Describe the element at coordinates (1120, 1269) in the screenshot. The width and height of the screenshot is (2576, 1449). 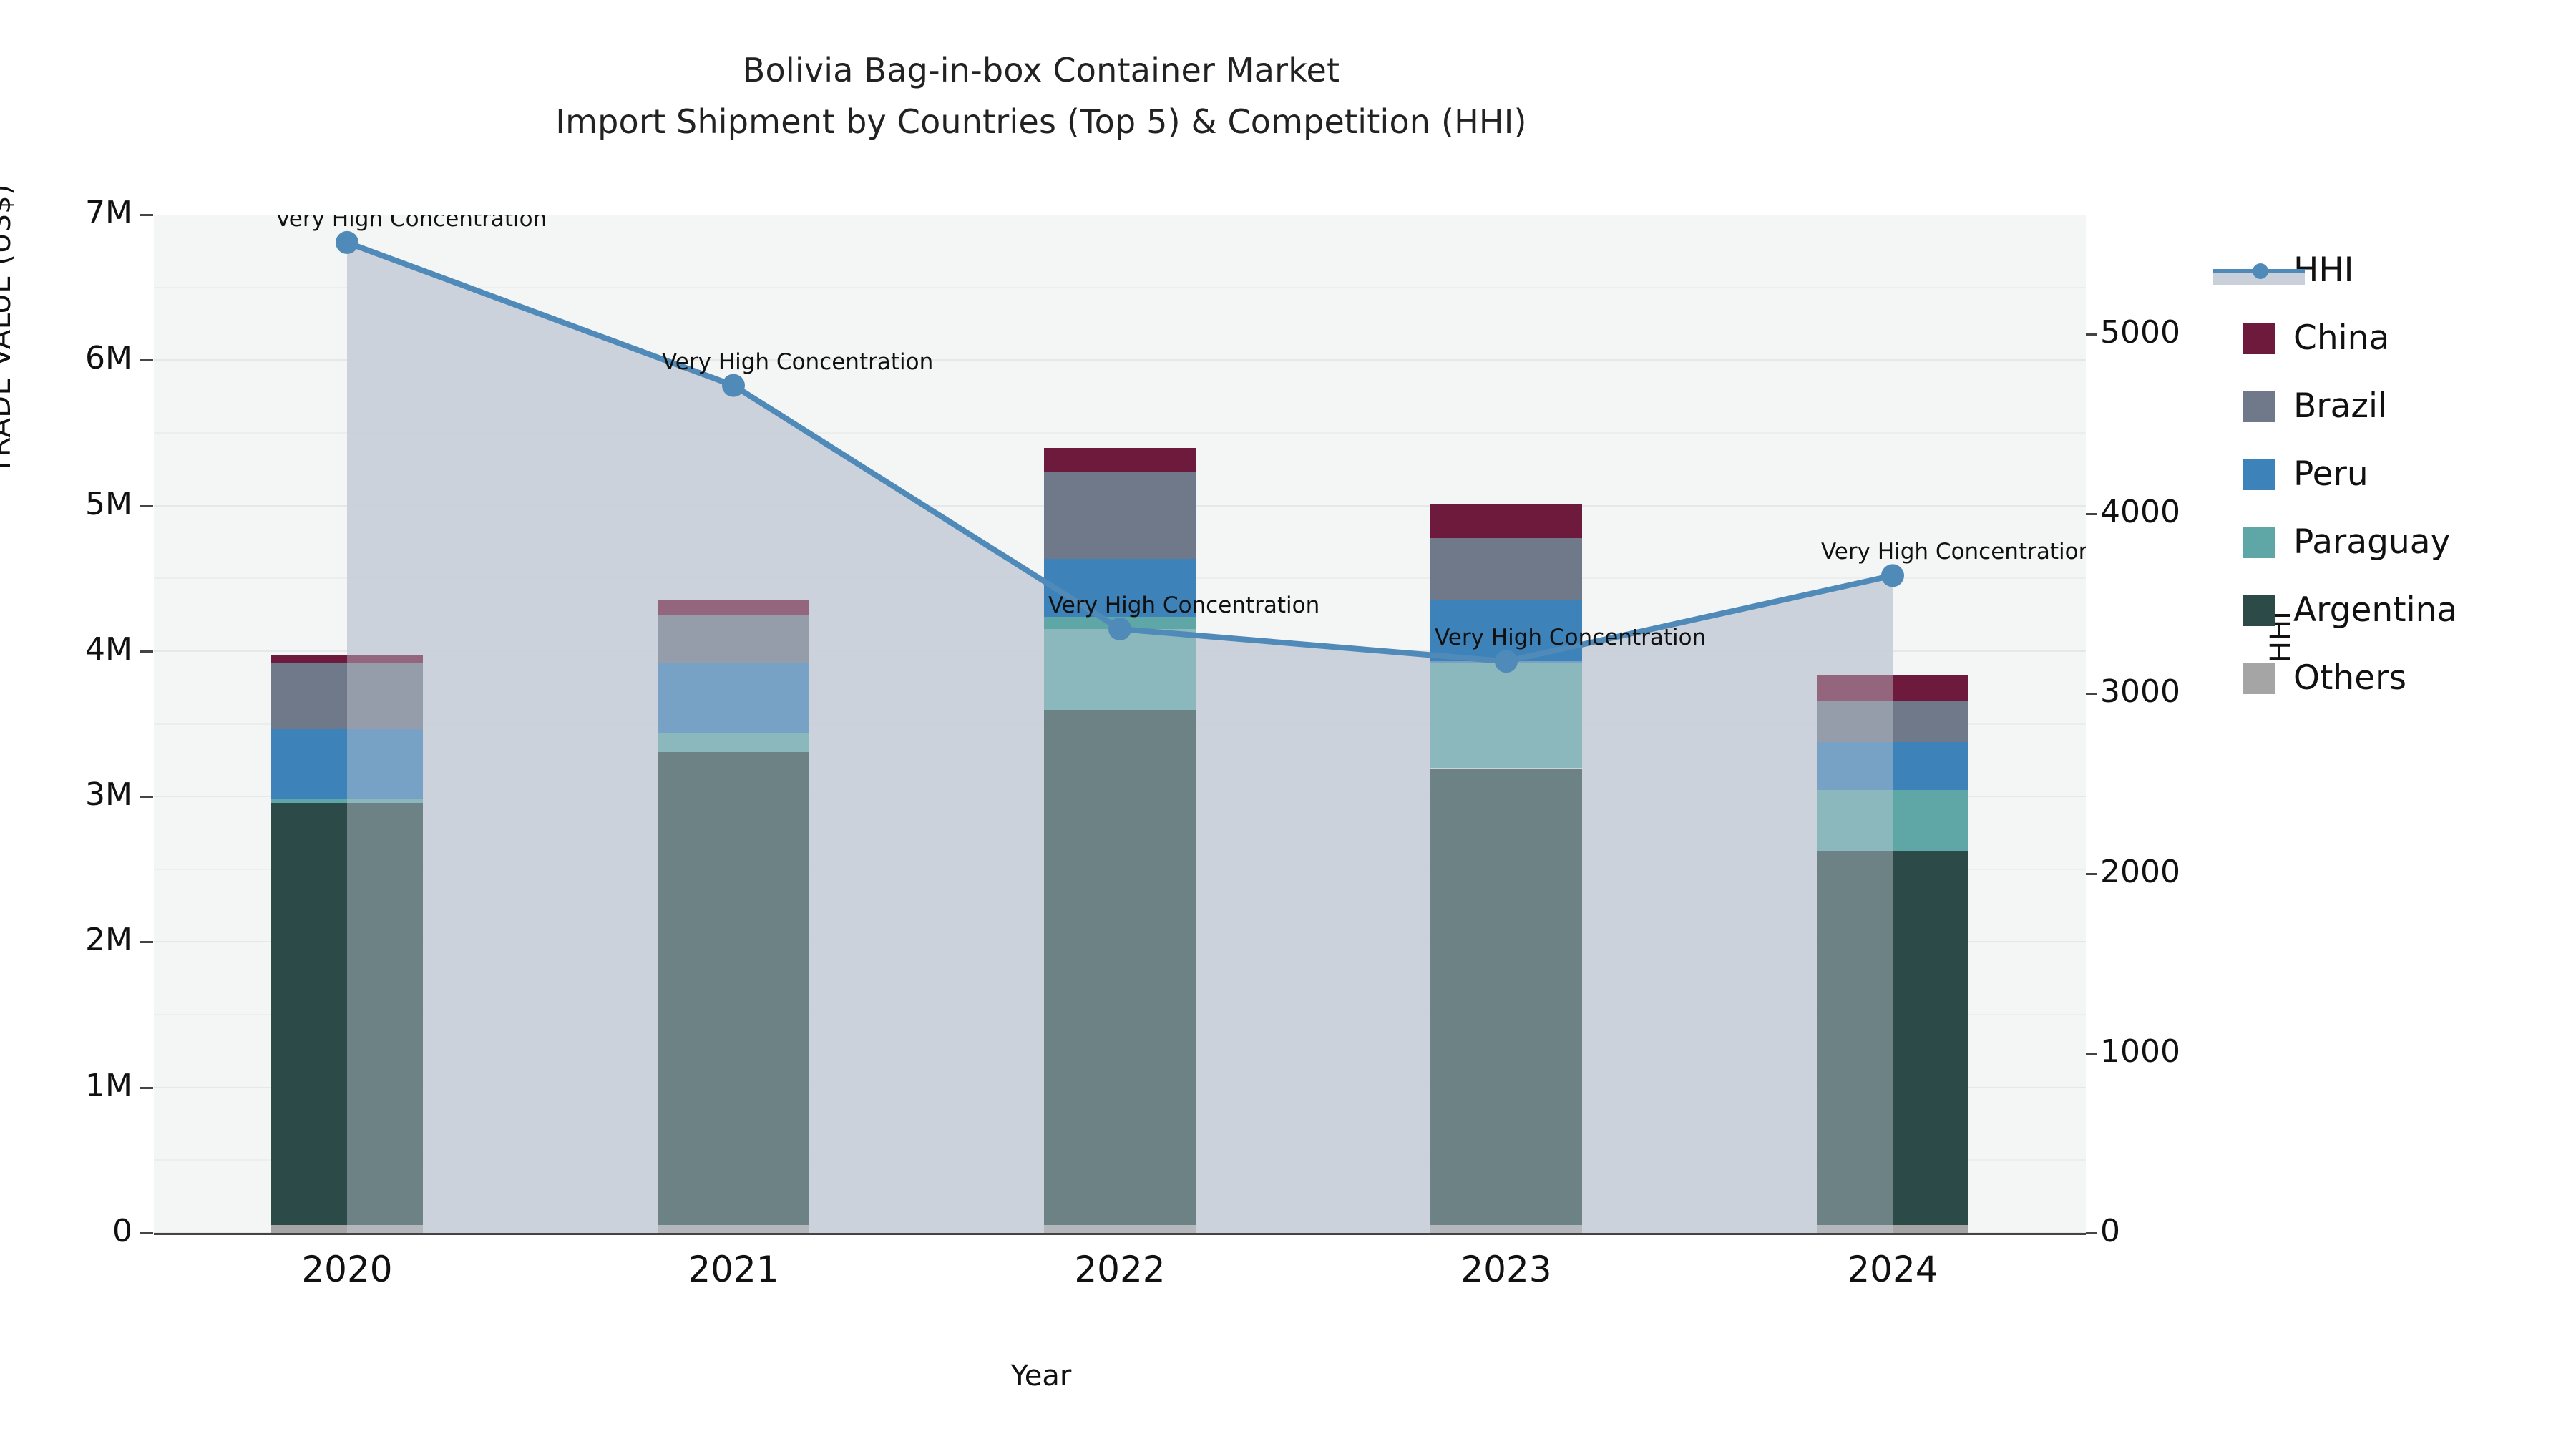
I see `x-tick-2022: 2022` at that location.